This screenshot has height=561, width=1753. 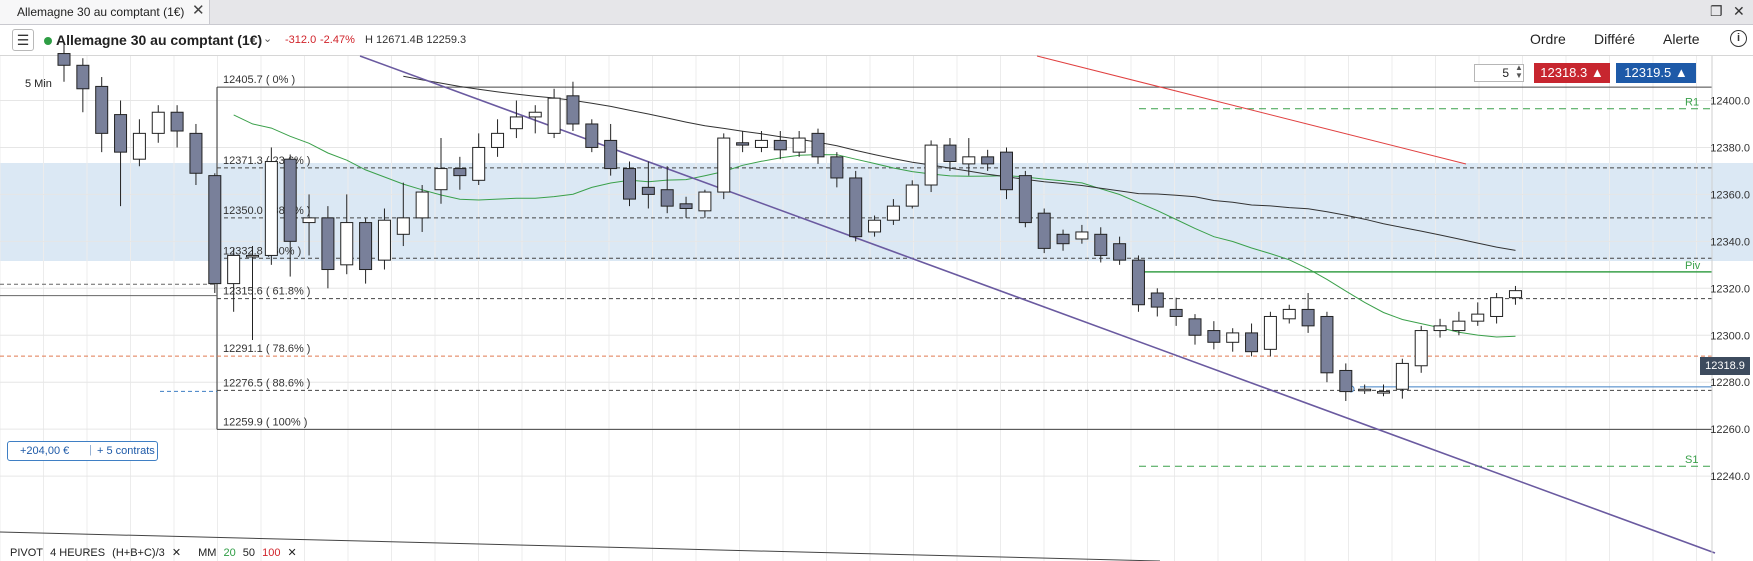 I want to click on ma100-period: 100, so click(x=271, y=553).